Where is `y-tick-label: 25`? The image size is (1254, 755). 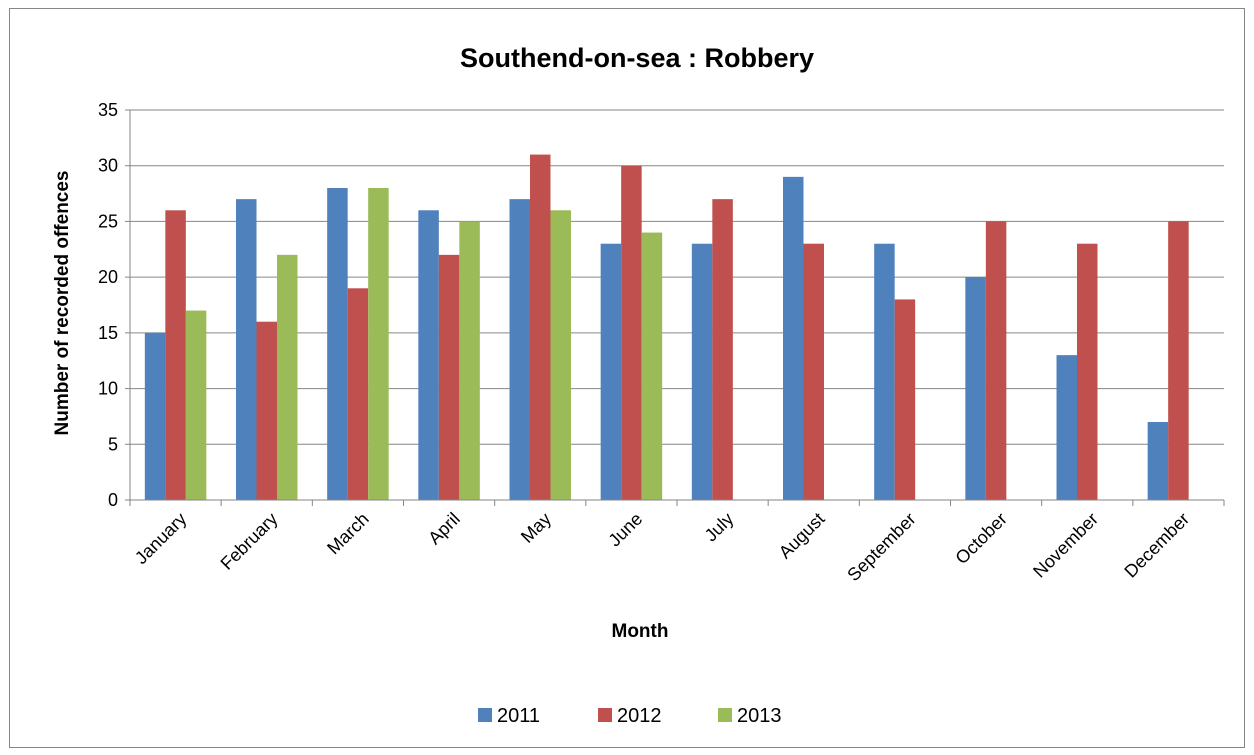 y-tick-label: 25 is located at coordinates (108, 221).